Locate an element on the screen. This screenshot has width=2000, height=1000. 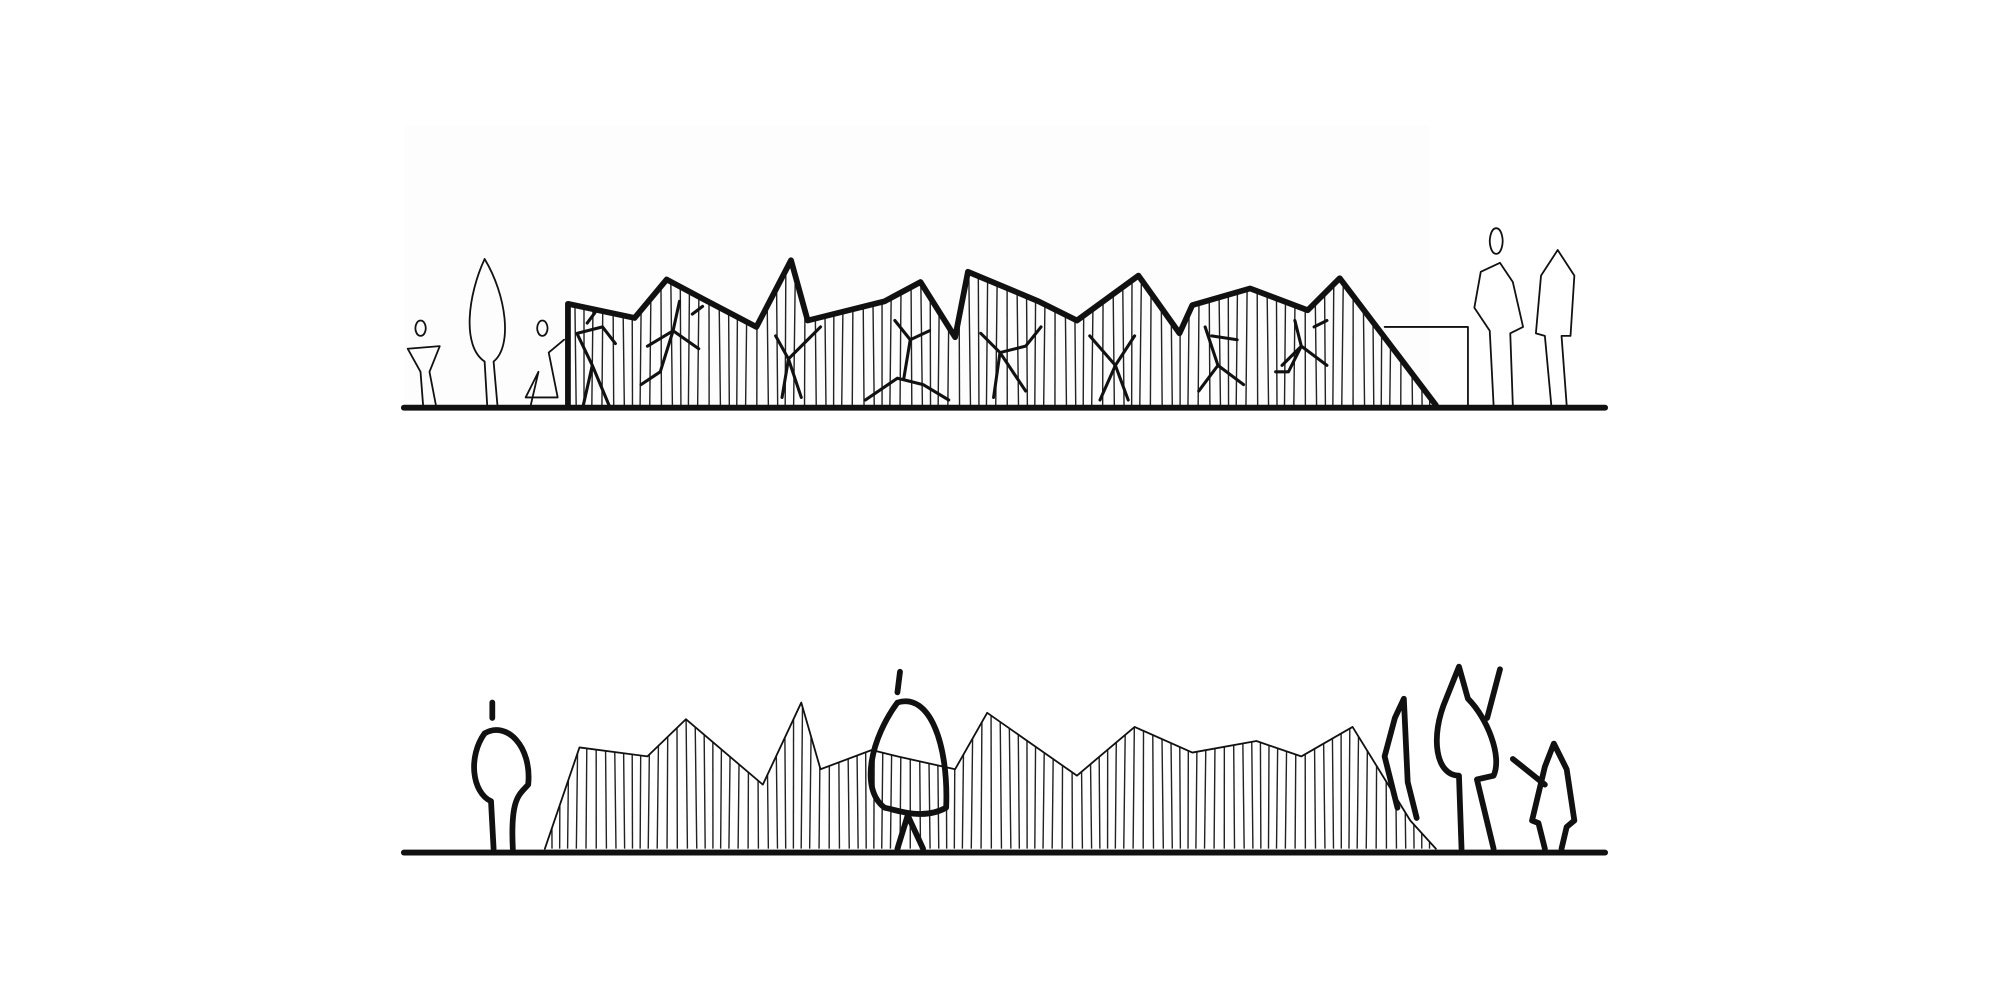
paper-tone is located at coordinates (916, 266).